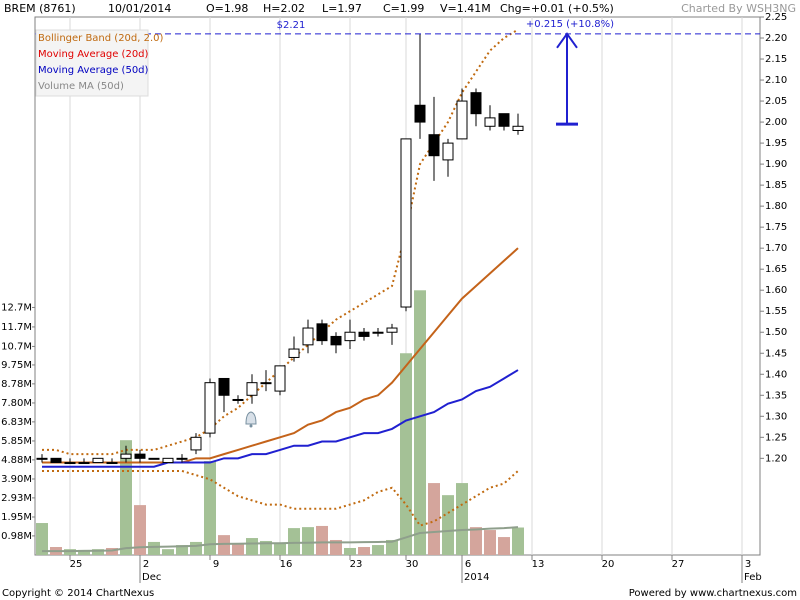 The image size is (800, 600). I want to click on band-lower, so click(280, 498).